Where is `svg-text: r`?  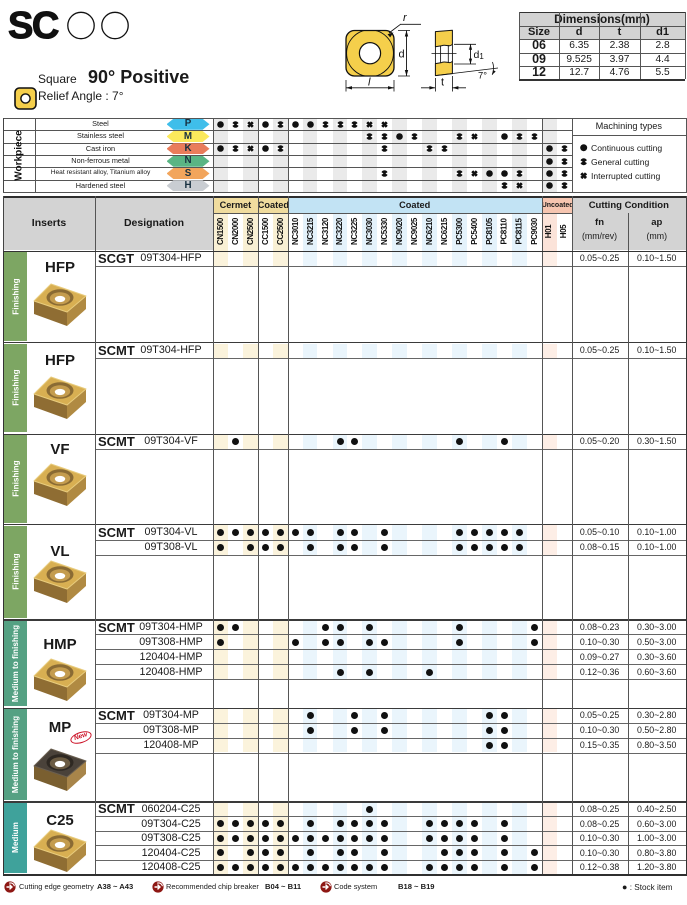 svg-text: r is located at coordinates (405, 18).